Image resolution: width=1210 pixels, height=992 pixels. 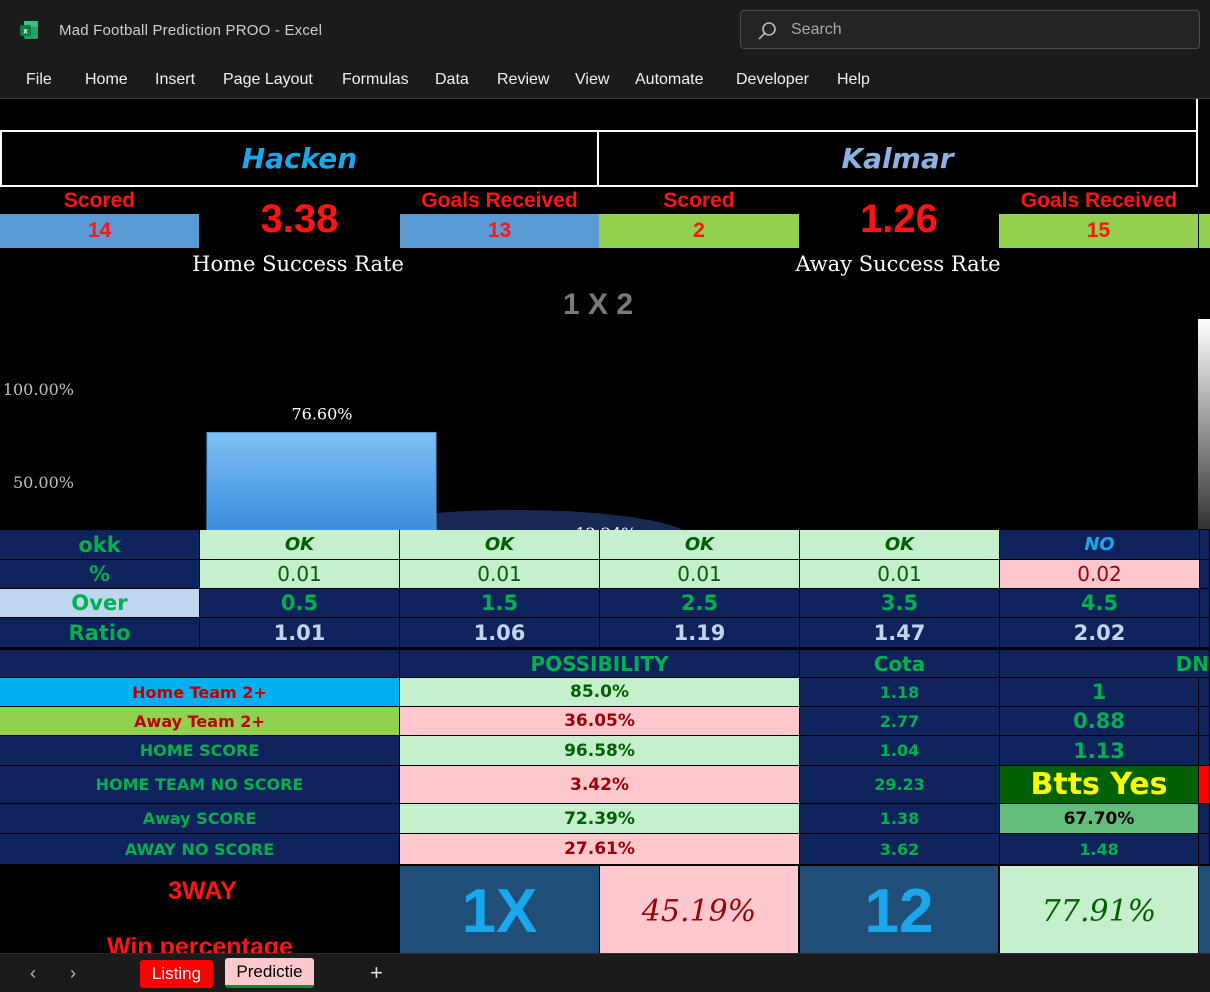 I want to click on empty-row, so click(x=599, y=115).